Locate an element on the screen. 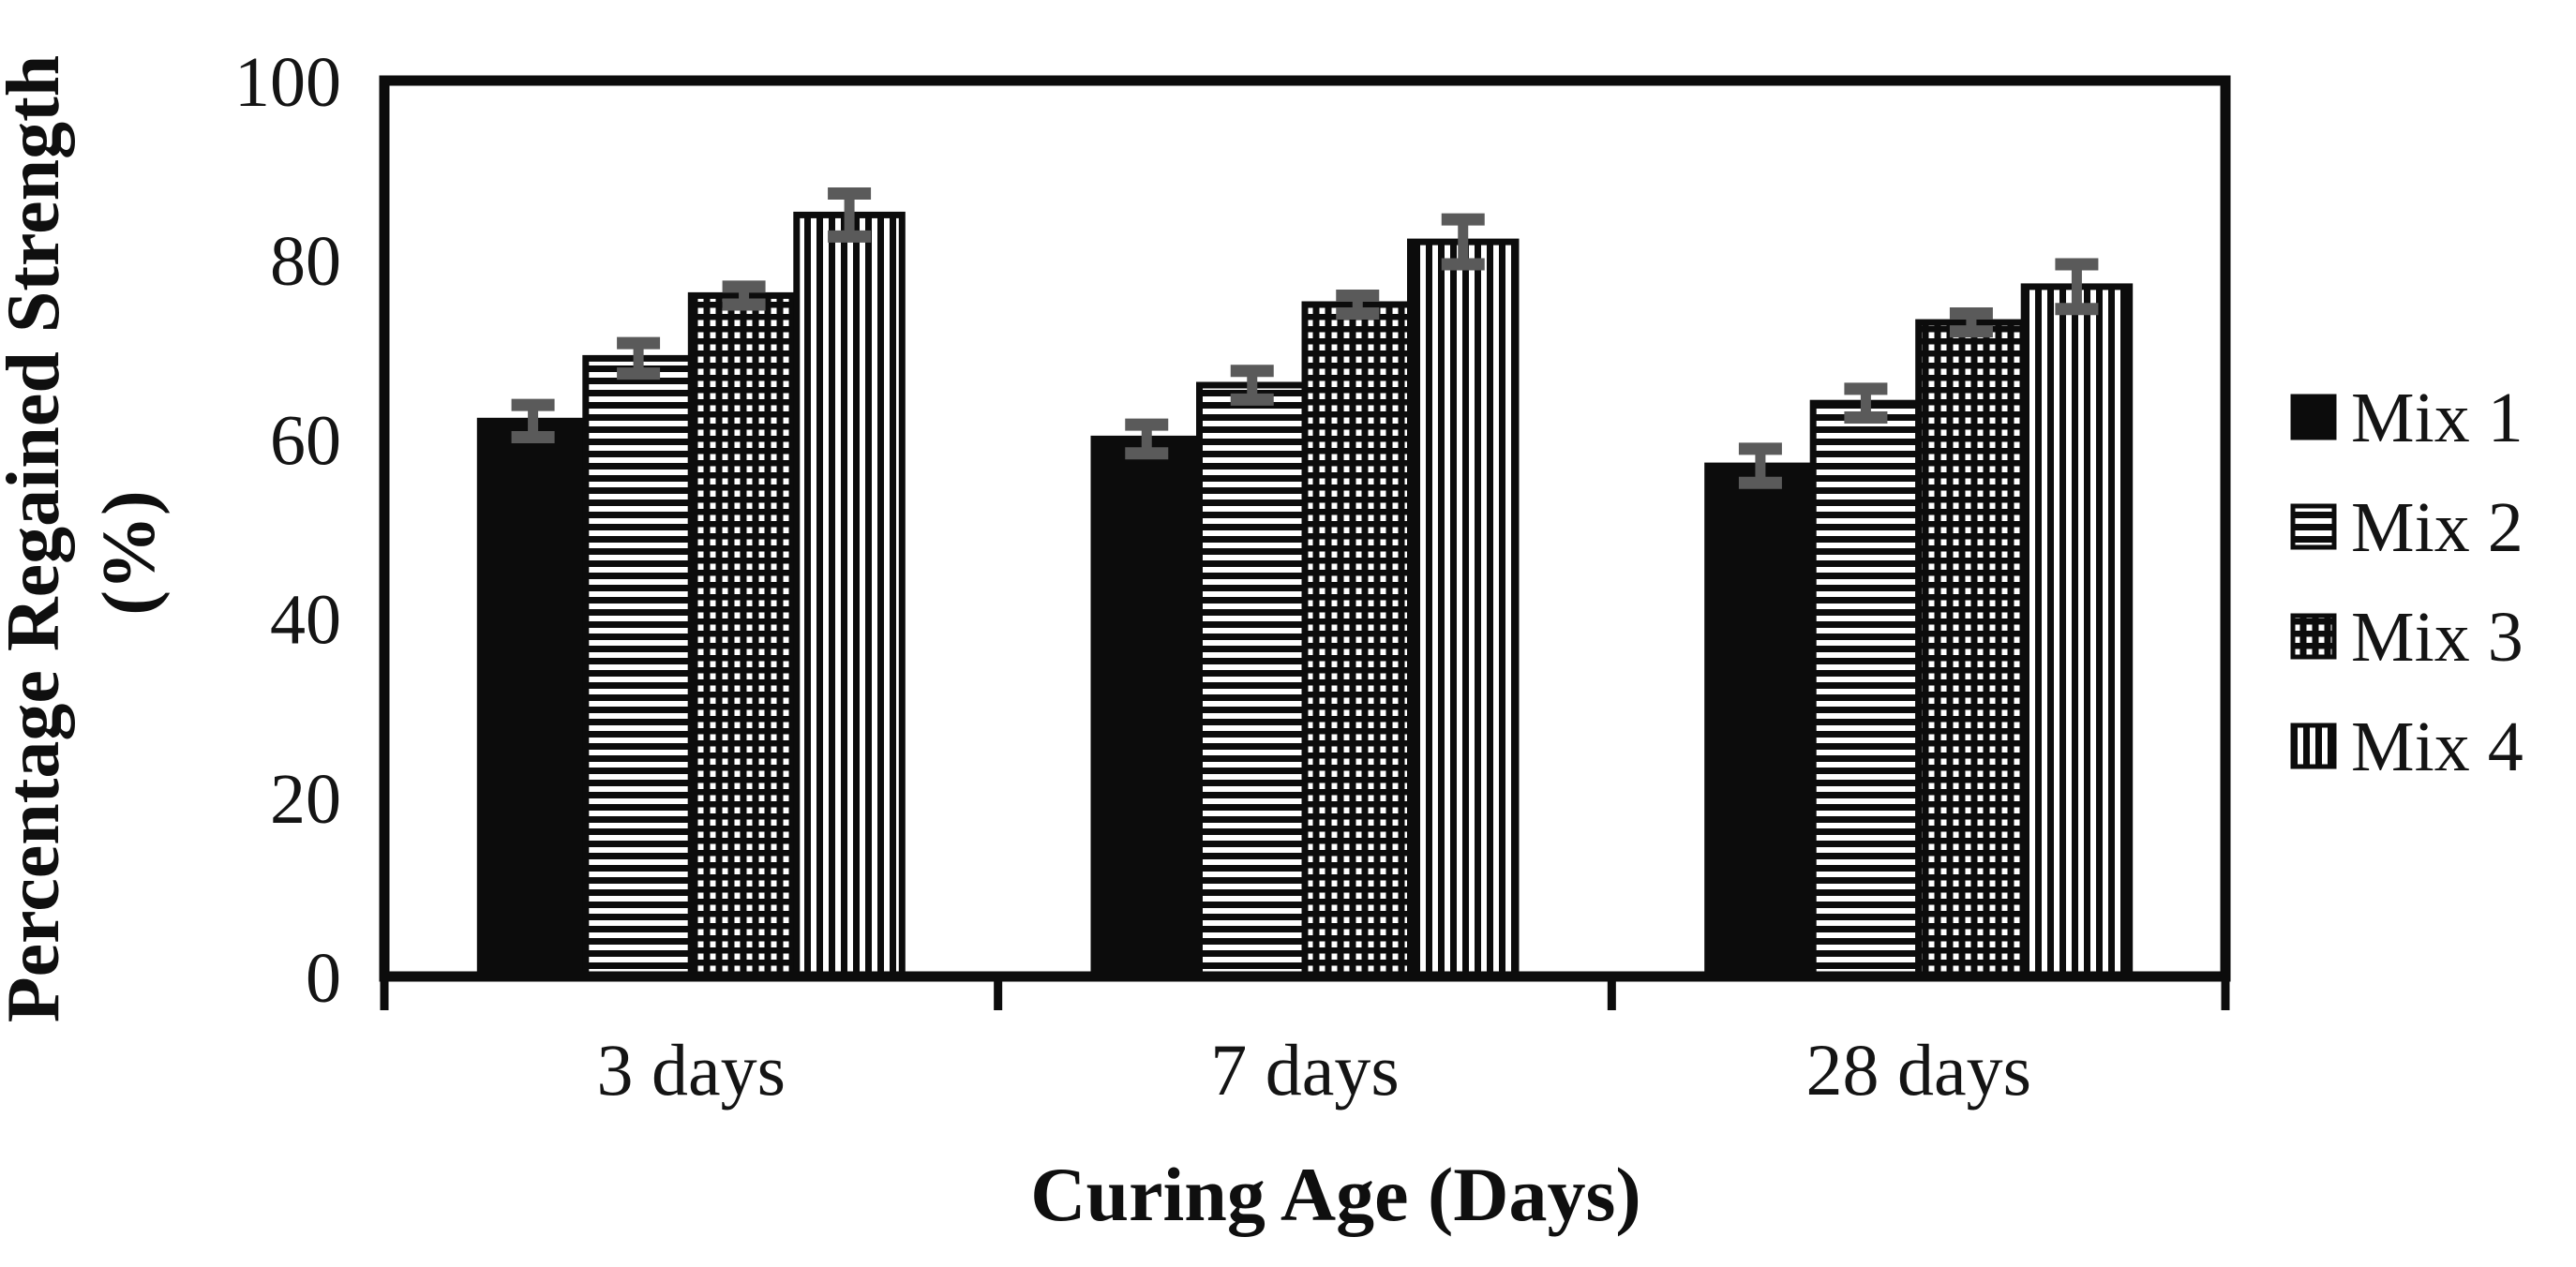 The image size is (2576, 1267). y-tick-label-40: 40 is located at coordinates (306, 620).